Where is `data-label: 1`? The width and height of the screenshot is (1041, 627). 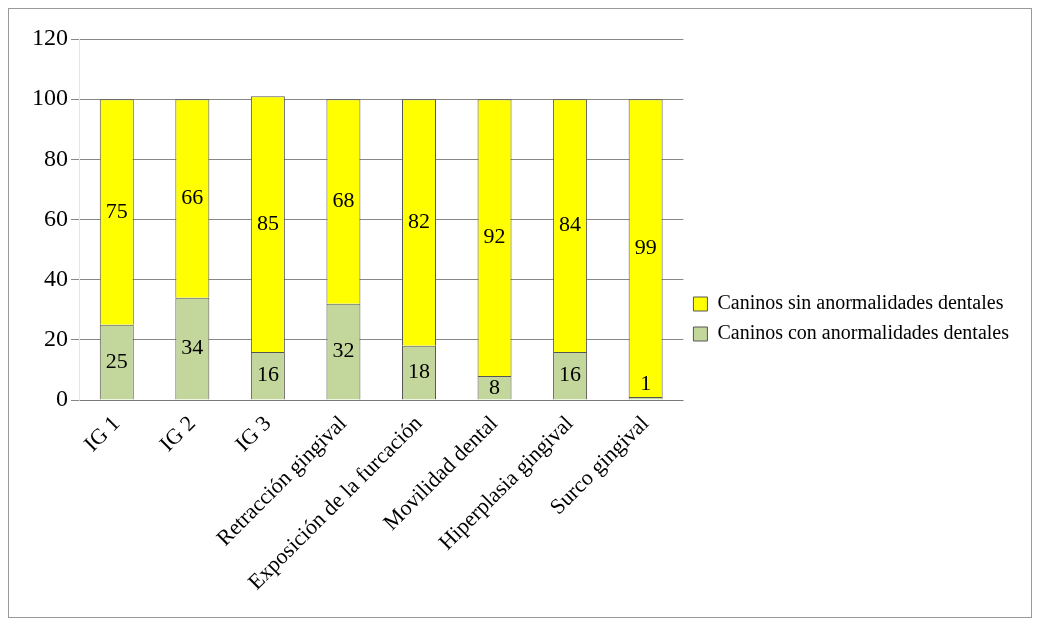 data-label: 1 is located at coordinates (646, 382).